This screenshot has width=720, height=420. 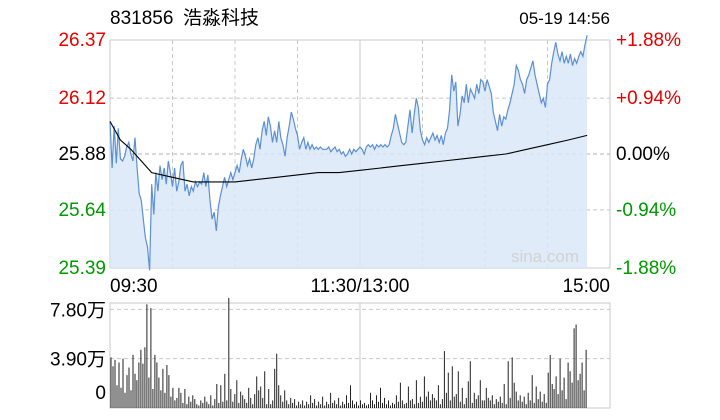 What do you see at coordinates (82, 210) in the screenshot?
I see `price-tick-label: 25.64` at bounding box center [82, 210].